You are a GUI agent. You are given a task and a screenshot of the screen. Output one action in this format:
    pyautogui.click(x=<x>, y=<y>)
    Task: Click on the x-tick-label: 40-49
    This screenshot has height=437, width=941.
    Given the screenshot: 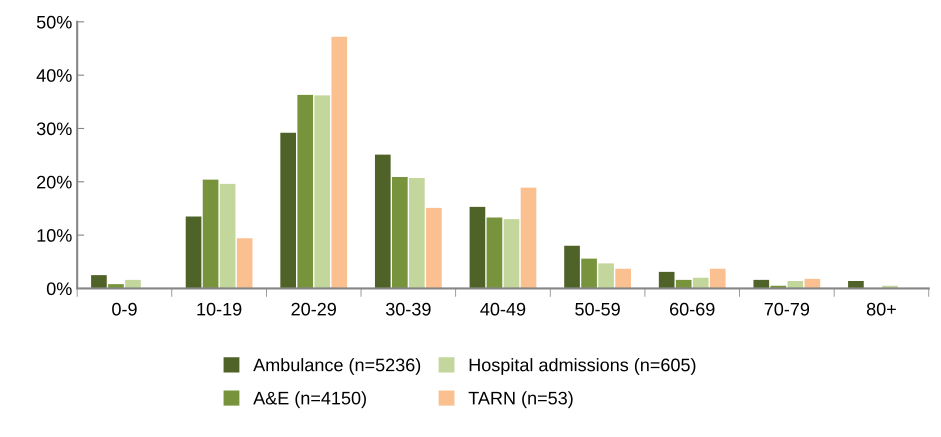 What is the action you would take?
    pyautogui.click(x=503, y=309)
    